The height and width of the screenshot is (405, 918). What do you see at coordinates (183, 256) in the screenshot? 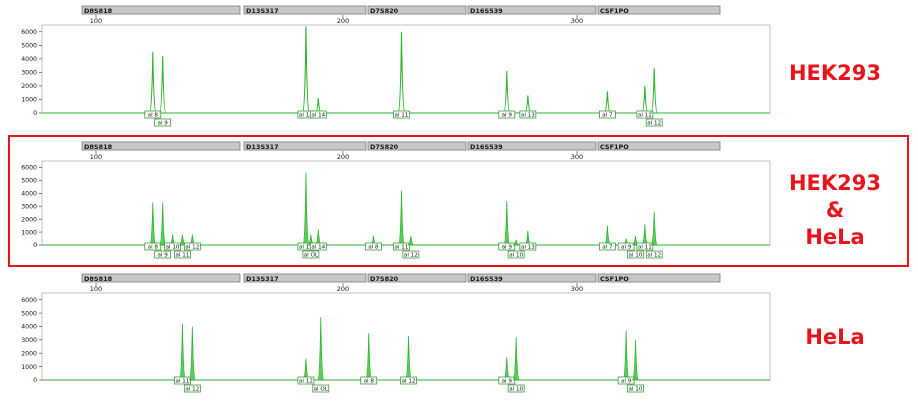
I see `allele-label: al 11` at bounding box center [183, 256].